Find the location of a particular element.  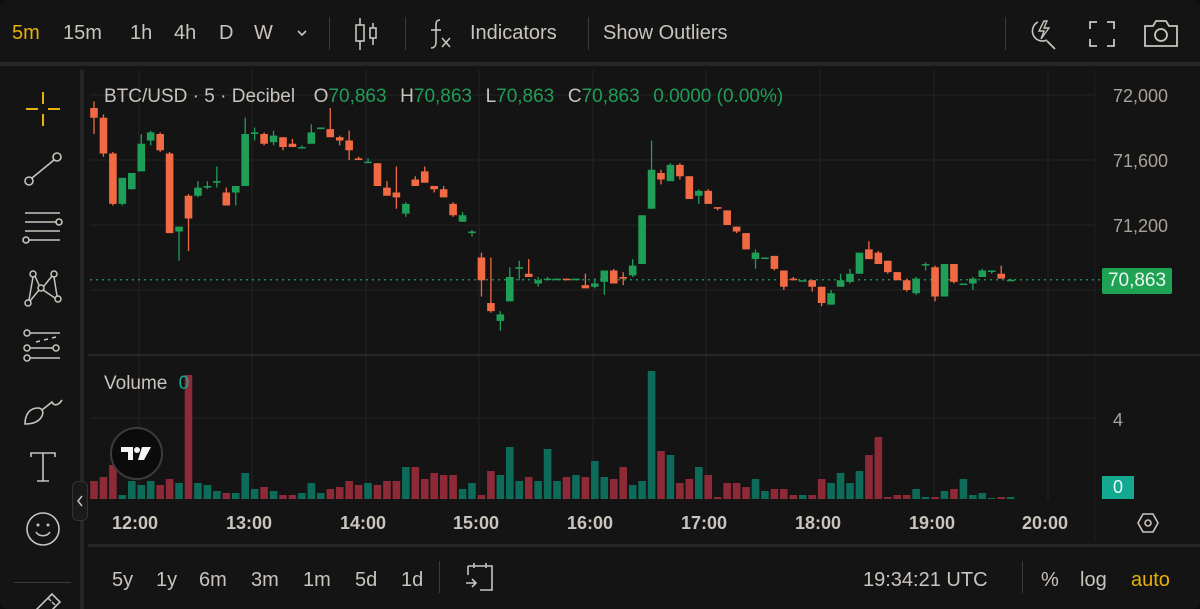

timeframe-5m: 5m is located at coordinates (26, 33).